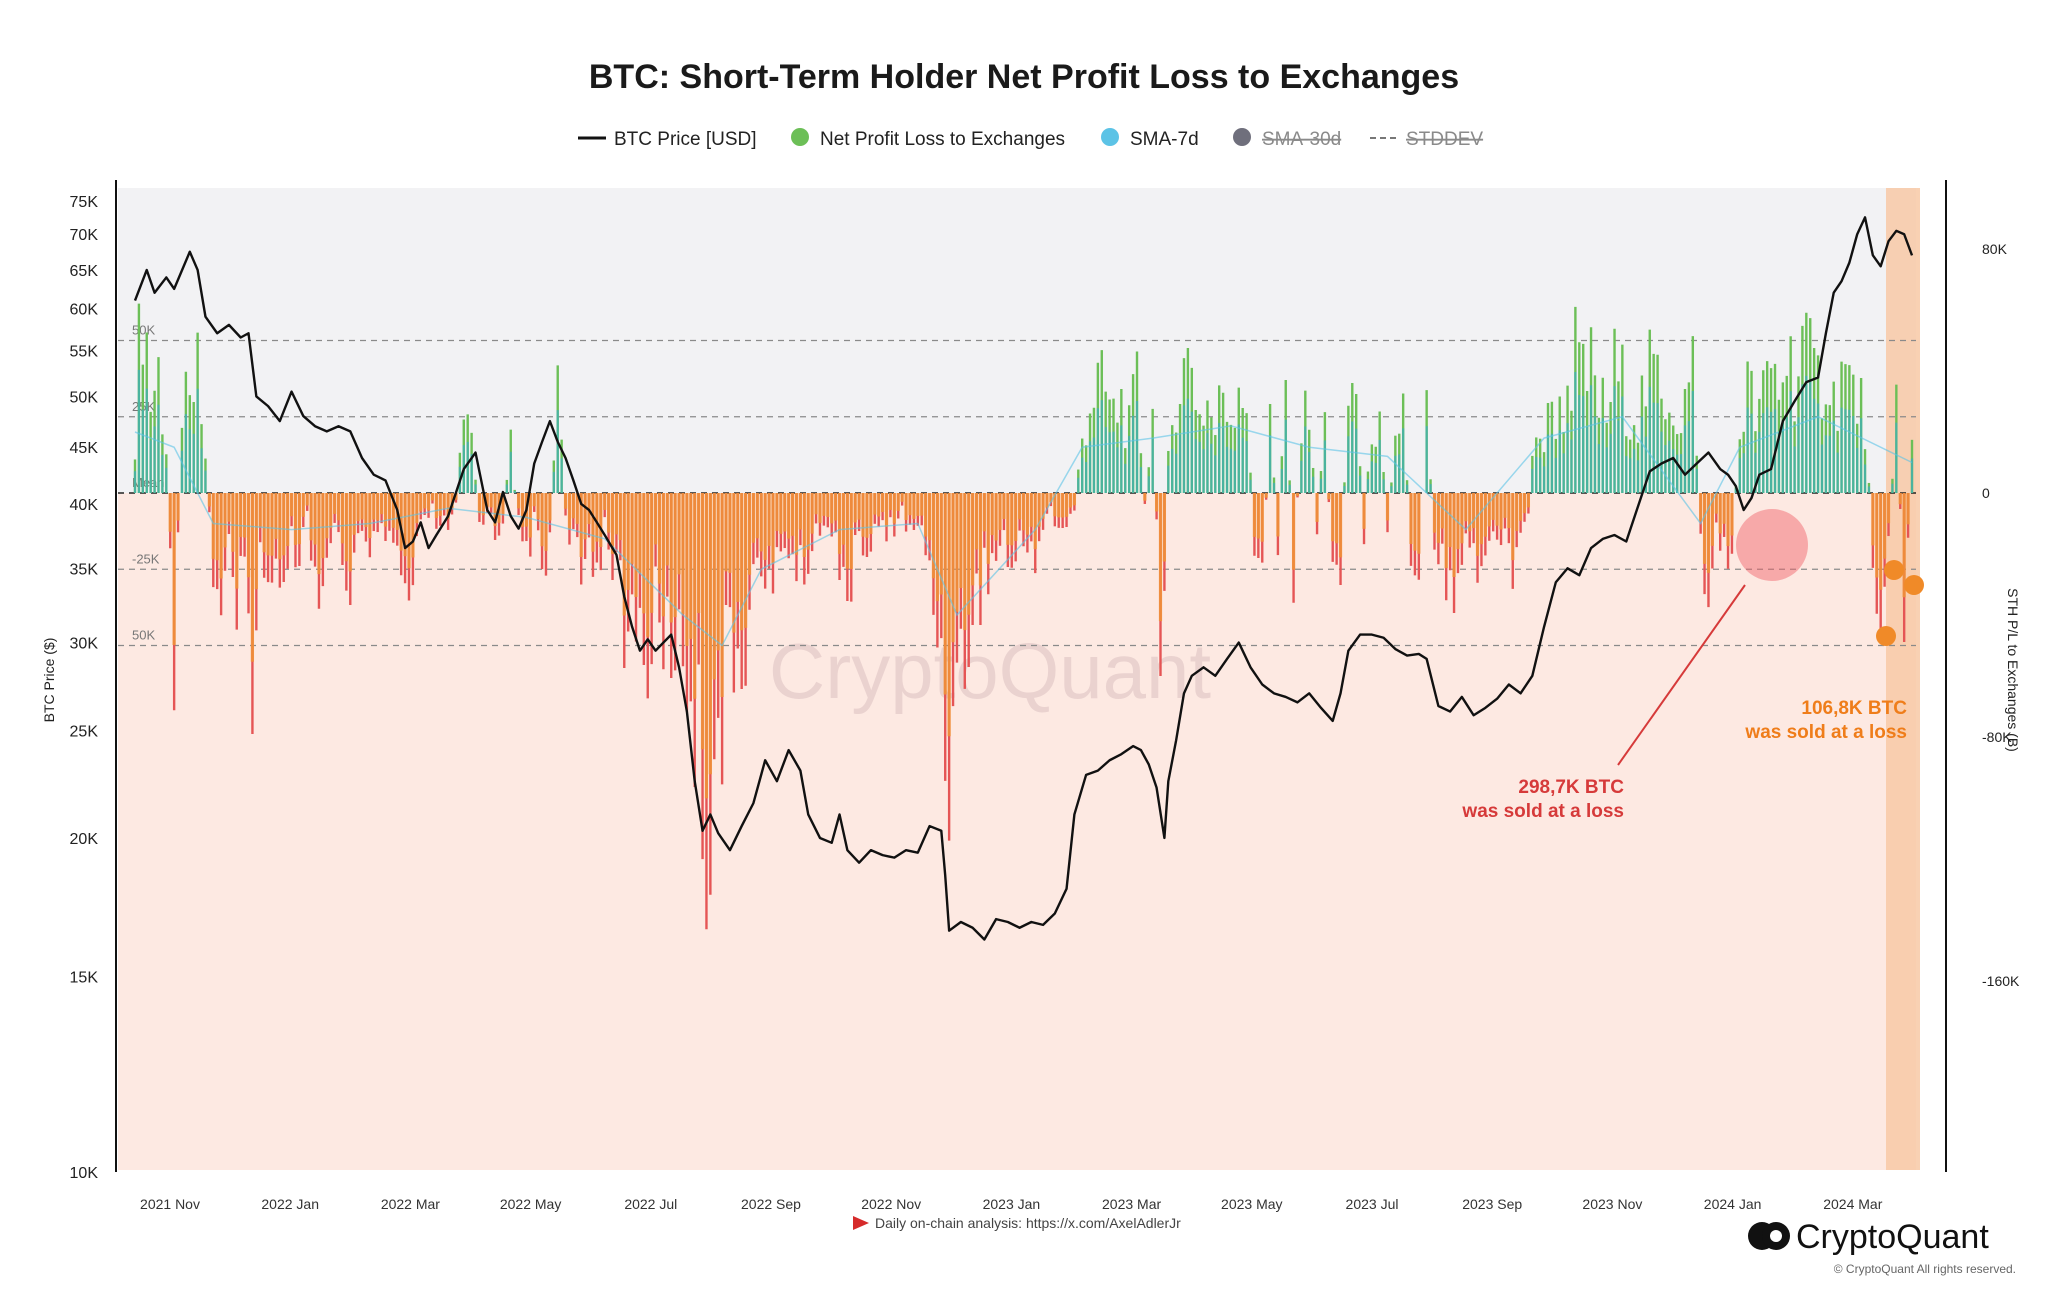  Describe the element at coordinates (1542, 811) in the screenshot. I see `annotation-red-line2: was sold at a loss` at that location.